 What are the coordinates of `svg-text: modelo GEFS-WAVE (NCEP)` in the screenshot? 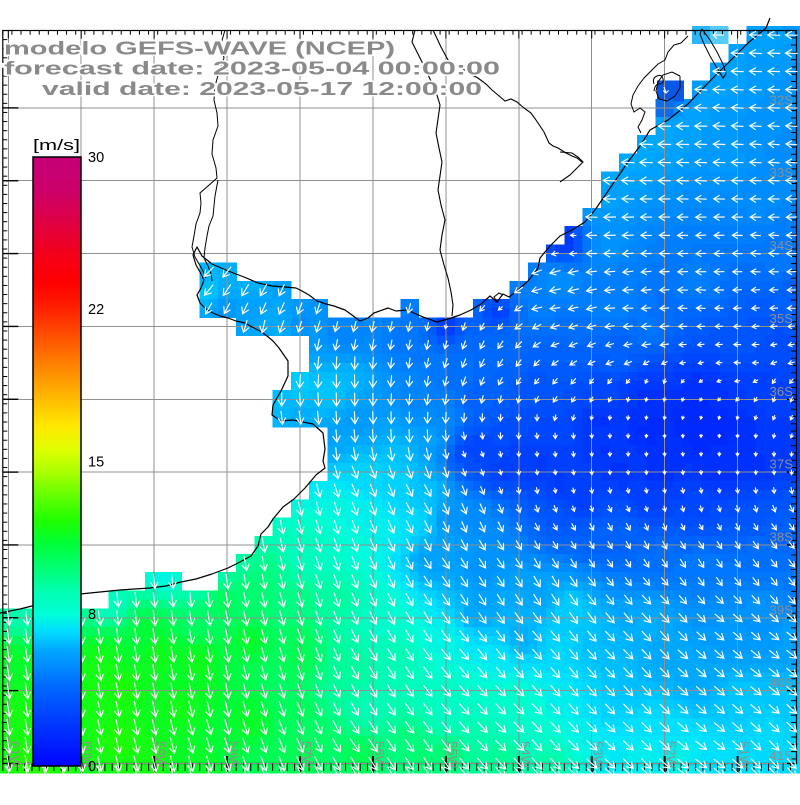 It's located at (199, 48).